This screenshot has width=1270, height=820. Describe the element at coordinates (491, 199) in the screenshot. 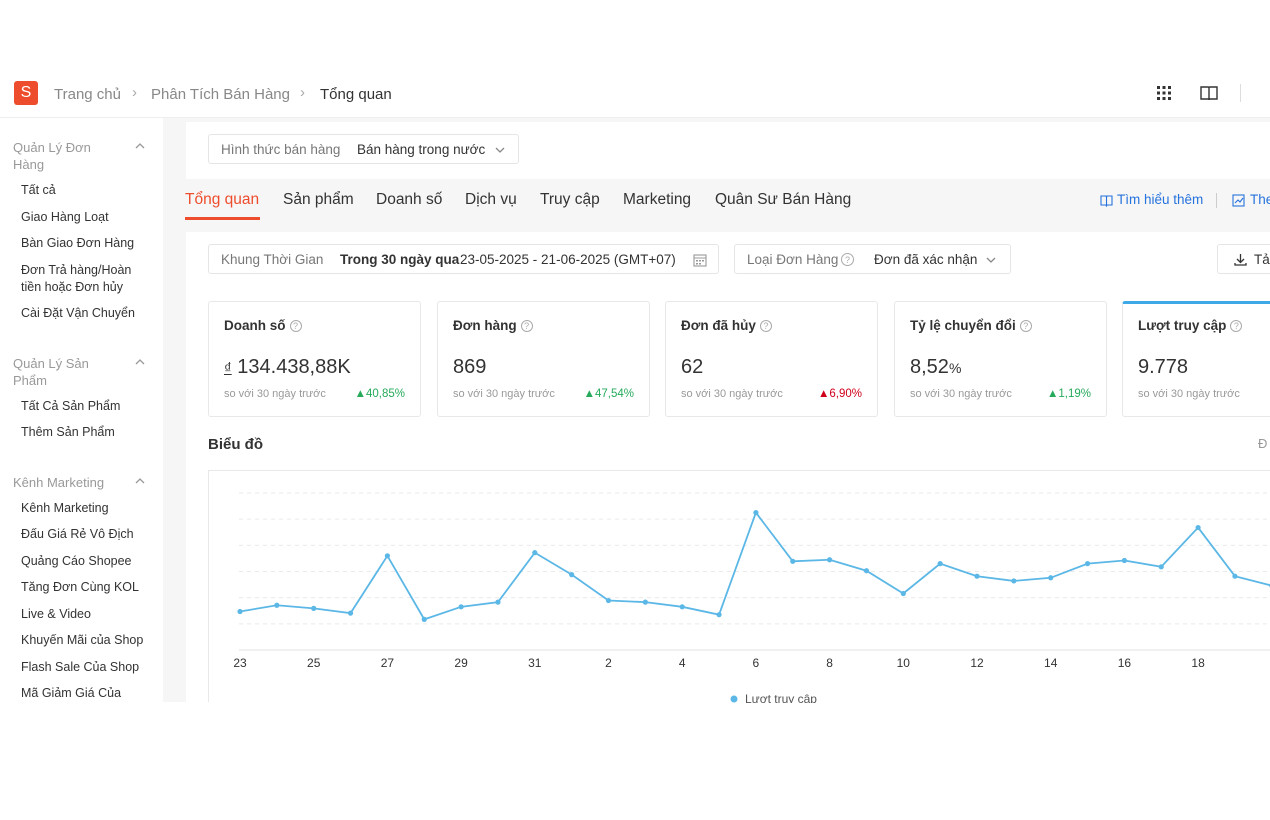

I see `tab-services: Dịch vụ` at that location.